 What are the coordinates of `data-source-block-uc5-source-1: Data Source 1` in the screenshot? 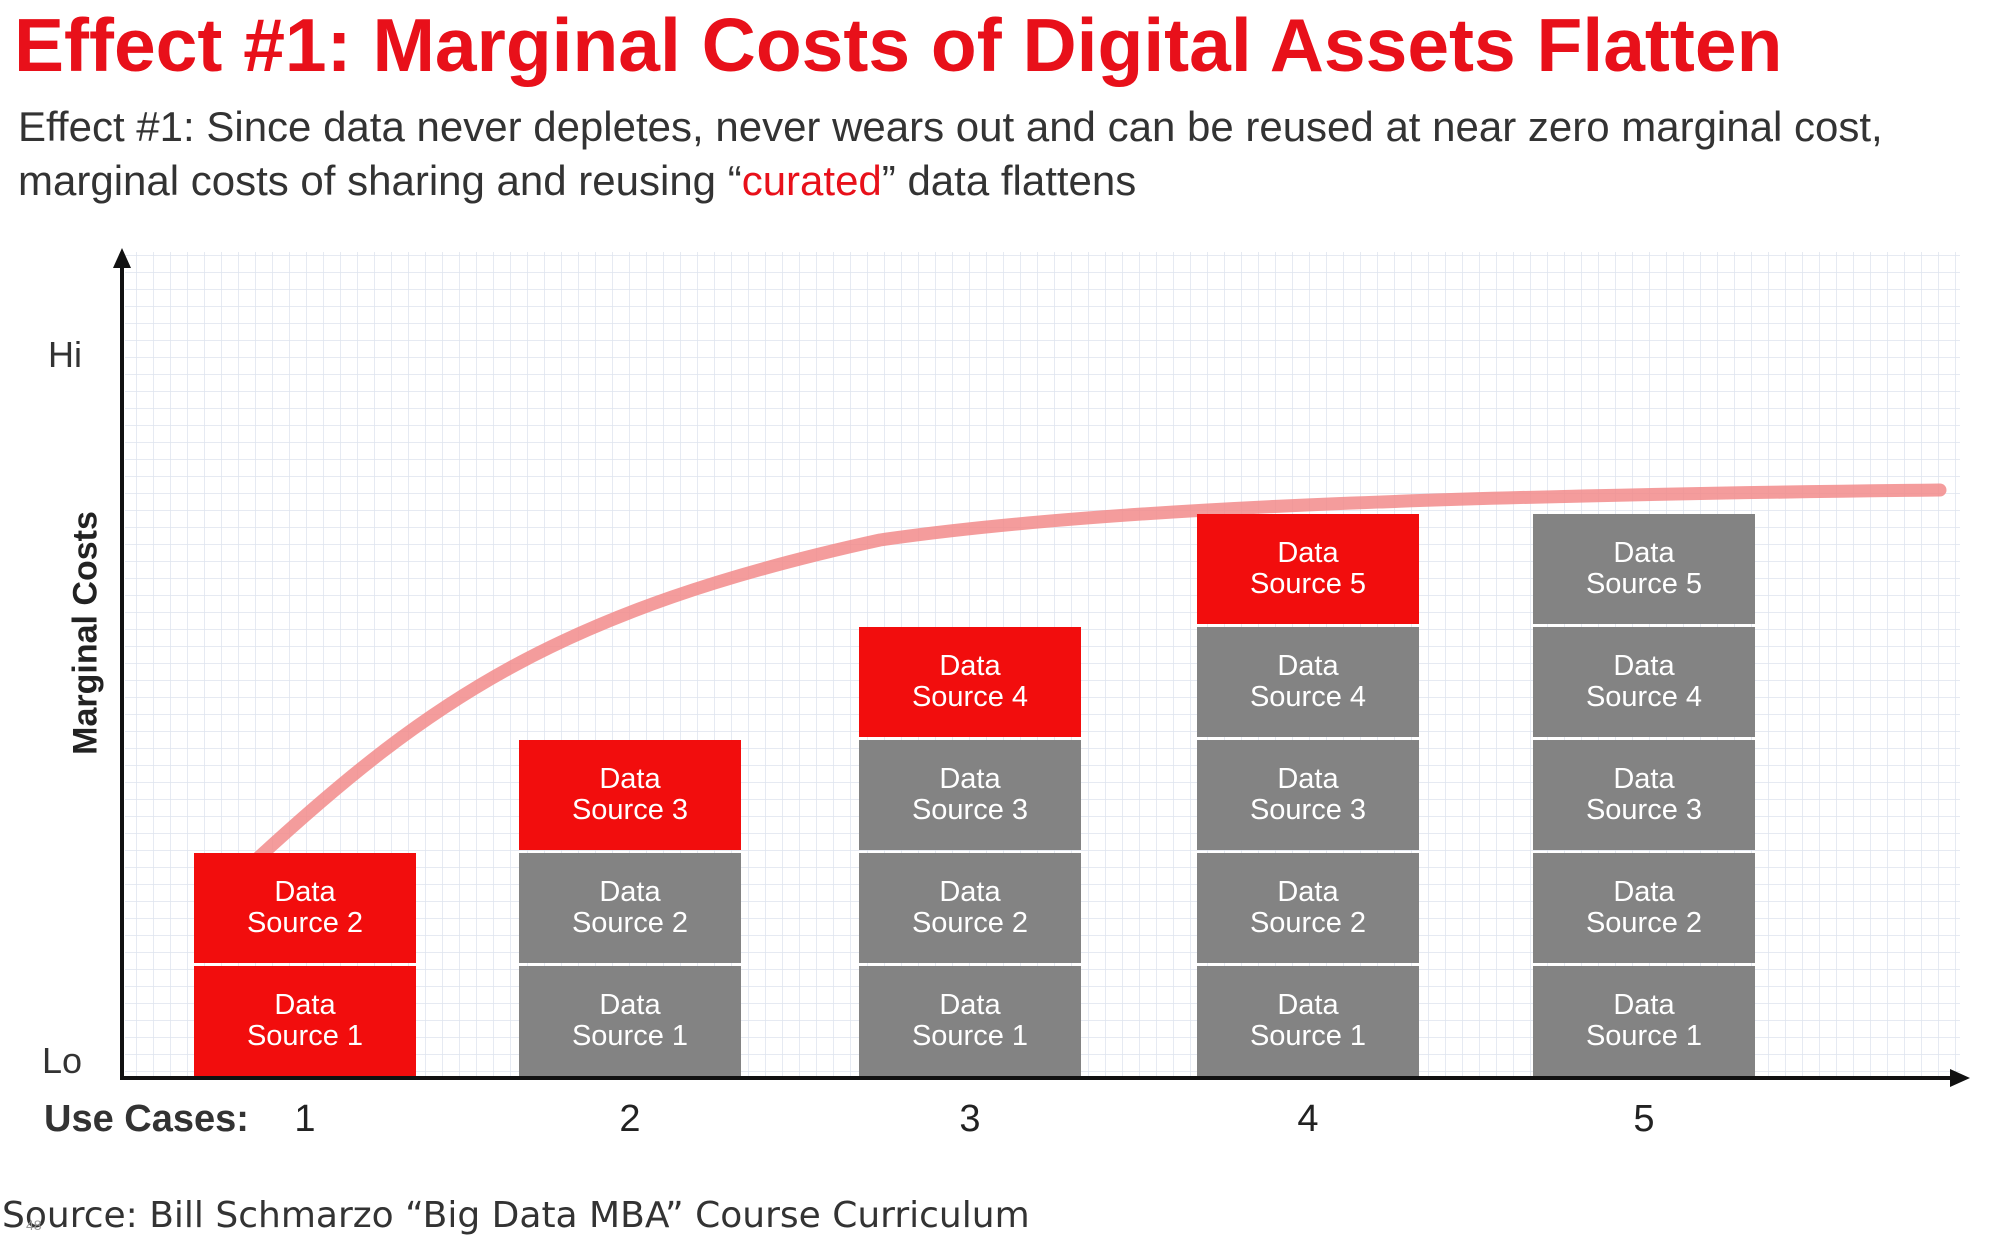 It's located at (1644, 1021).